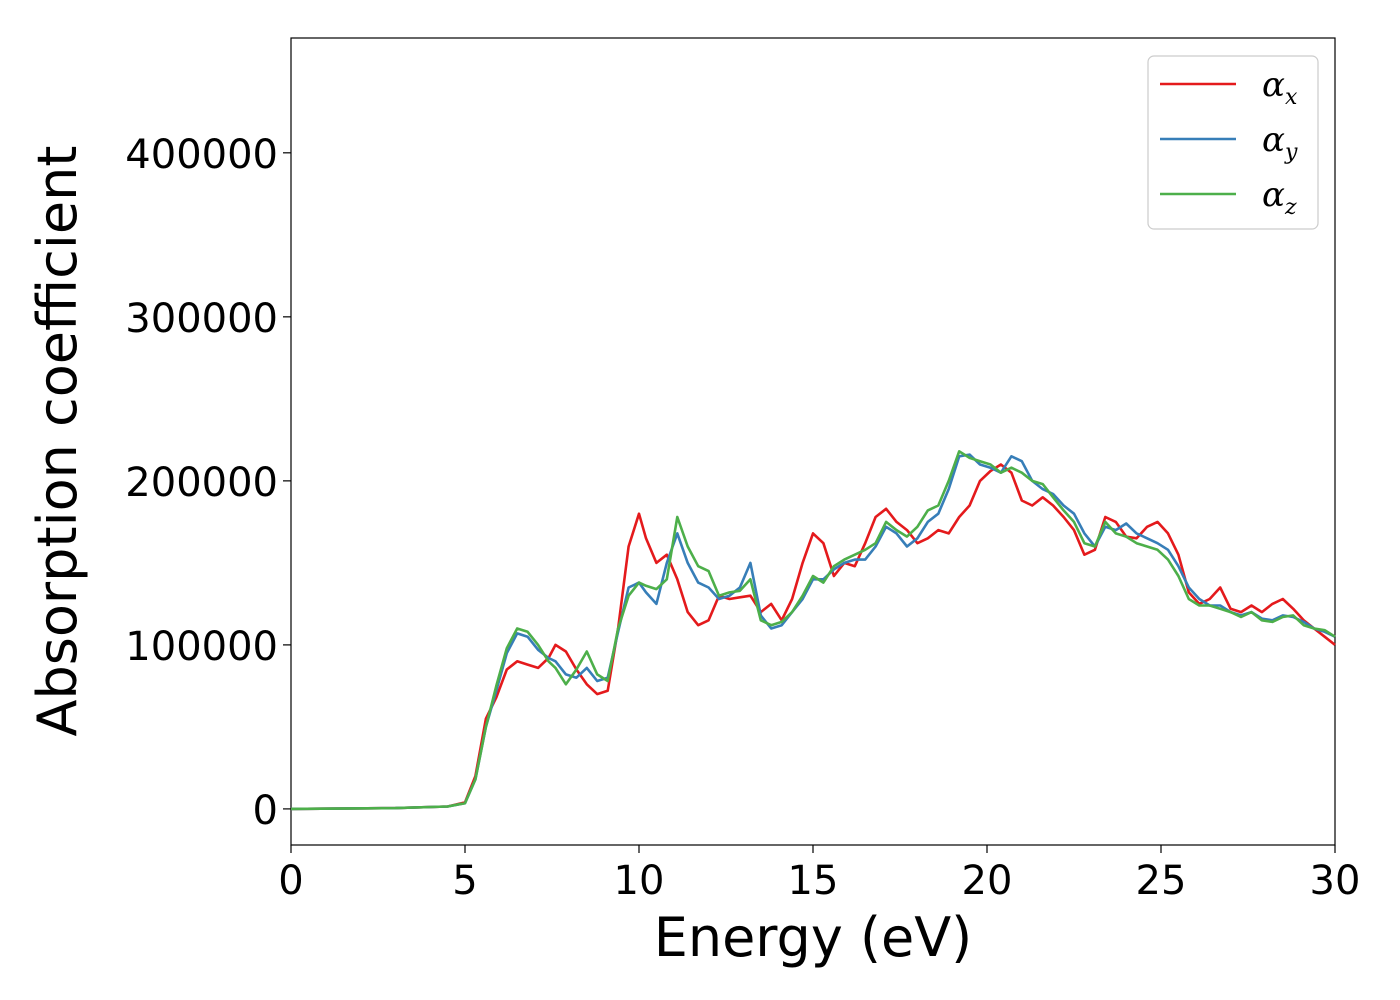 The width and height of the screenshot is (1400, 1000). I want to click on legend-label-alpha-z: αz, so click(1279, 197).